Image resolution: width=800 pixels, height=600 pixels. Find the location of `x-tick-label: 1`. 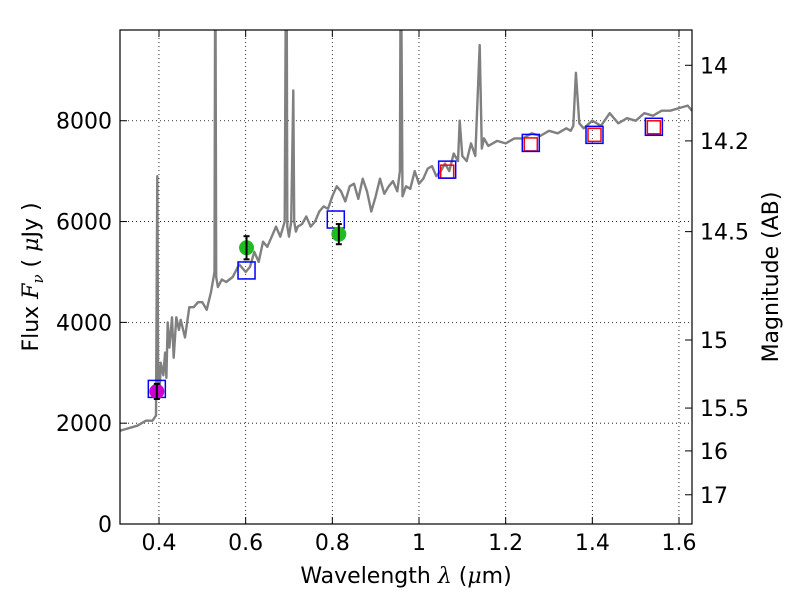

x-tick-label: 1 is located at coordinates (419, 543).